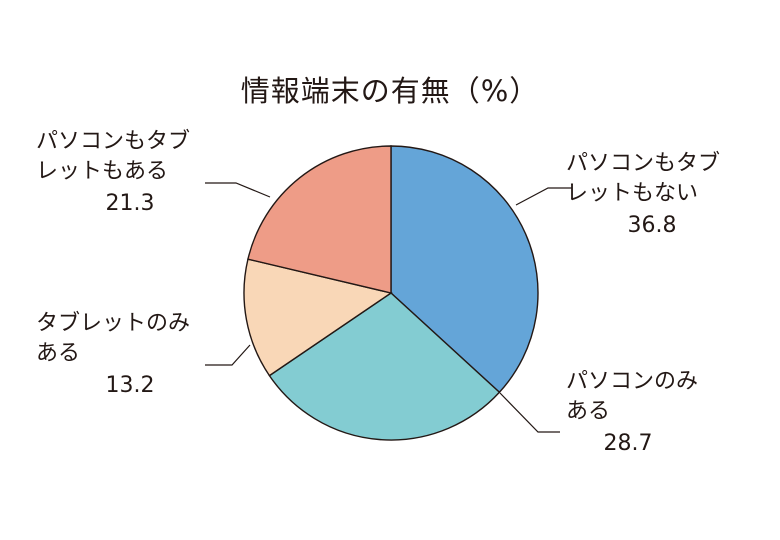  I want to click on slice-value-2: 28.7, so click(628, 443).